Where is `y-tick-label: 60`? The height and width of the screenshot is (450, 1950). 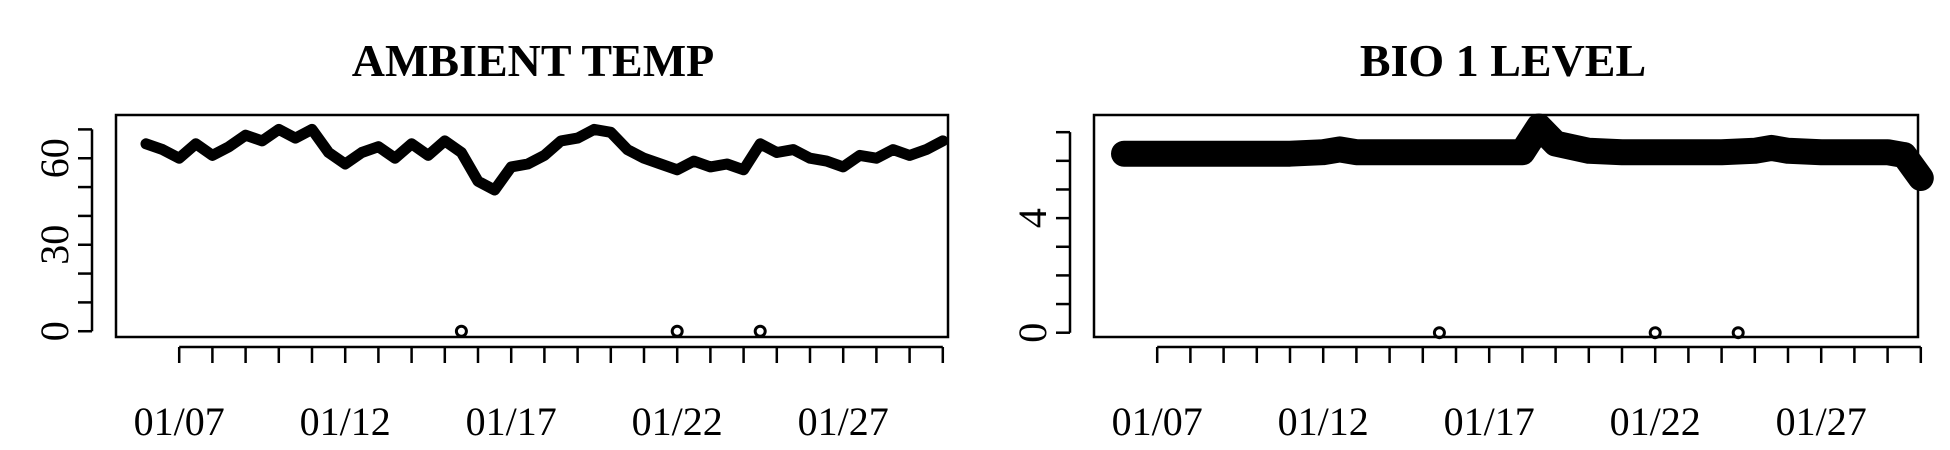
y-tick-label: 60 is located at coordinates (54, 158).